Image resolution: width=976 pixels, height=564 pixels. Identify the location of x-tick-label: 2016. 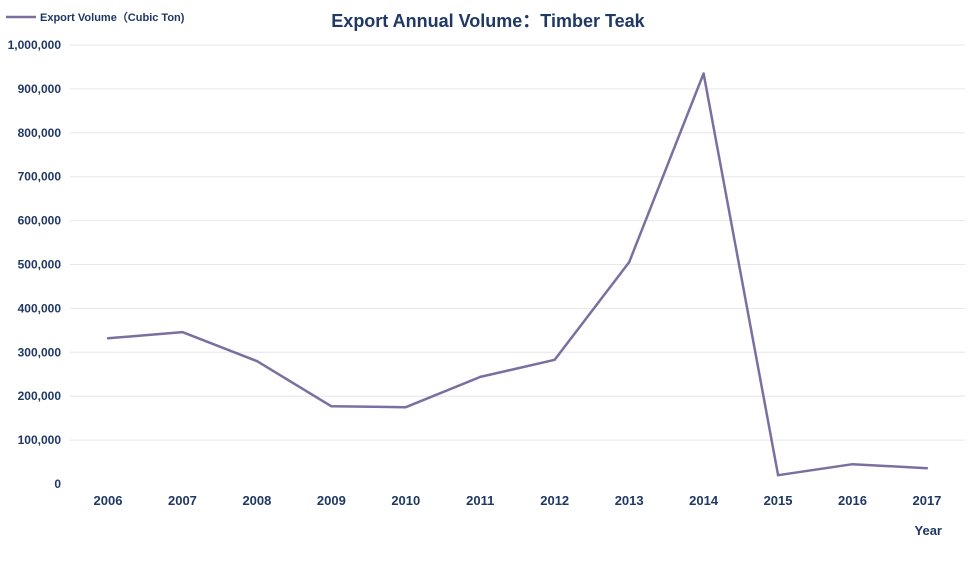
(852, 500).